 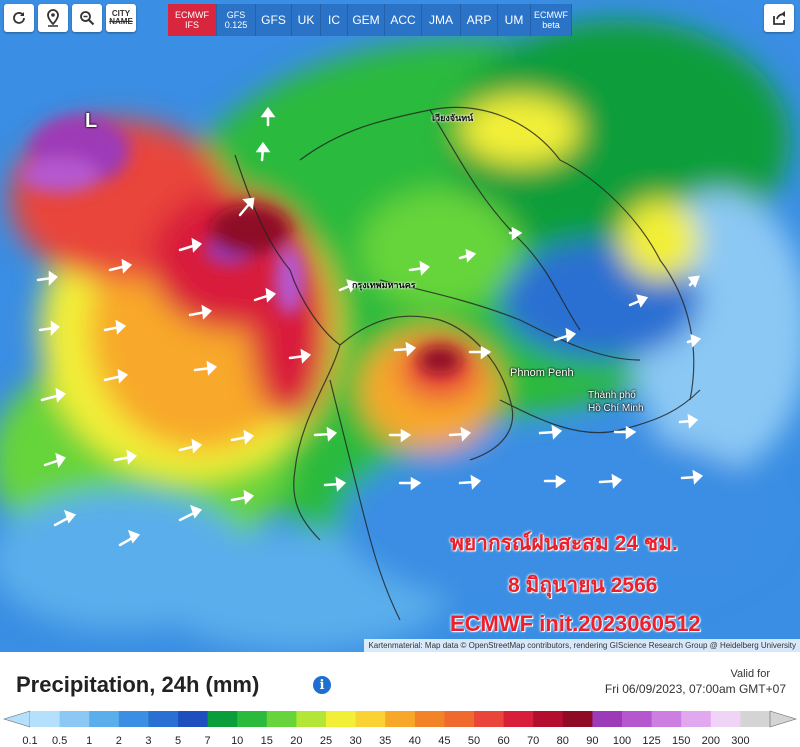 I want to click on scale-tick-label: 80, so click(x=562, y=741).